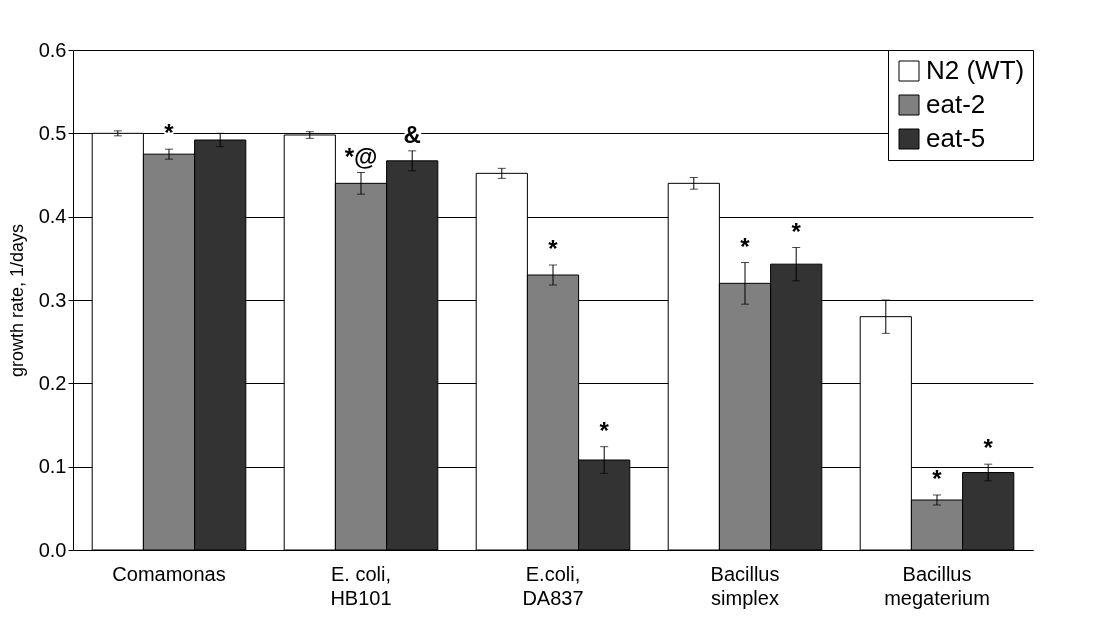  I want to click on y-tick-label: 0.2, so click(52, 382).